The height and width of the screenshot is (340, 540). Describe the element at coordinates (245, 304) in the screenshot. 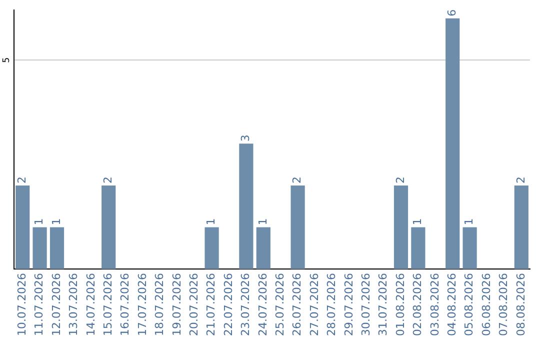

I see `x-tick-label: 23.07.2026` at that location.